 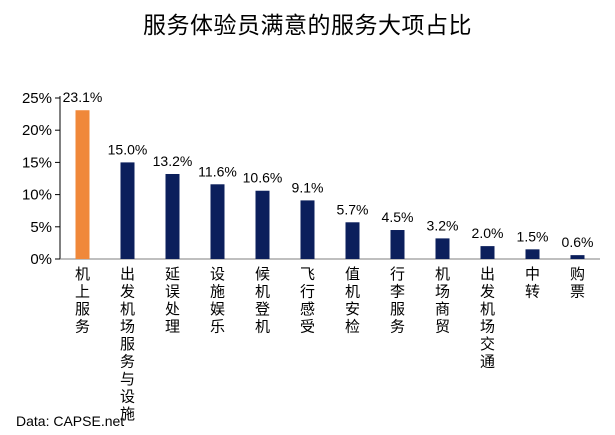 What do you see at coordinates (578, 242) in the screenshot?
I see `bar-data-label: 0.6%` at bounding box center [578, 242].